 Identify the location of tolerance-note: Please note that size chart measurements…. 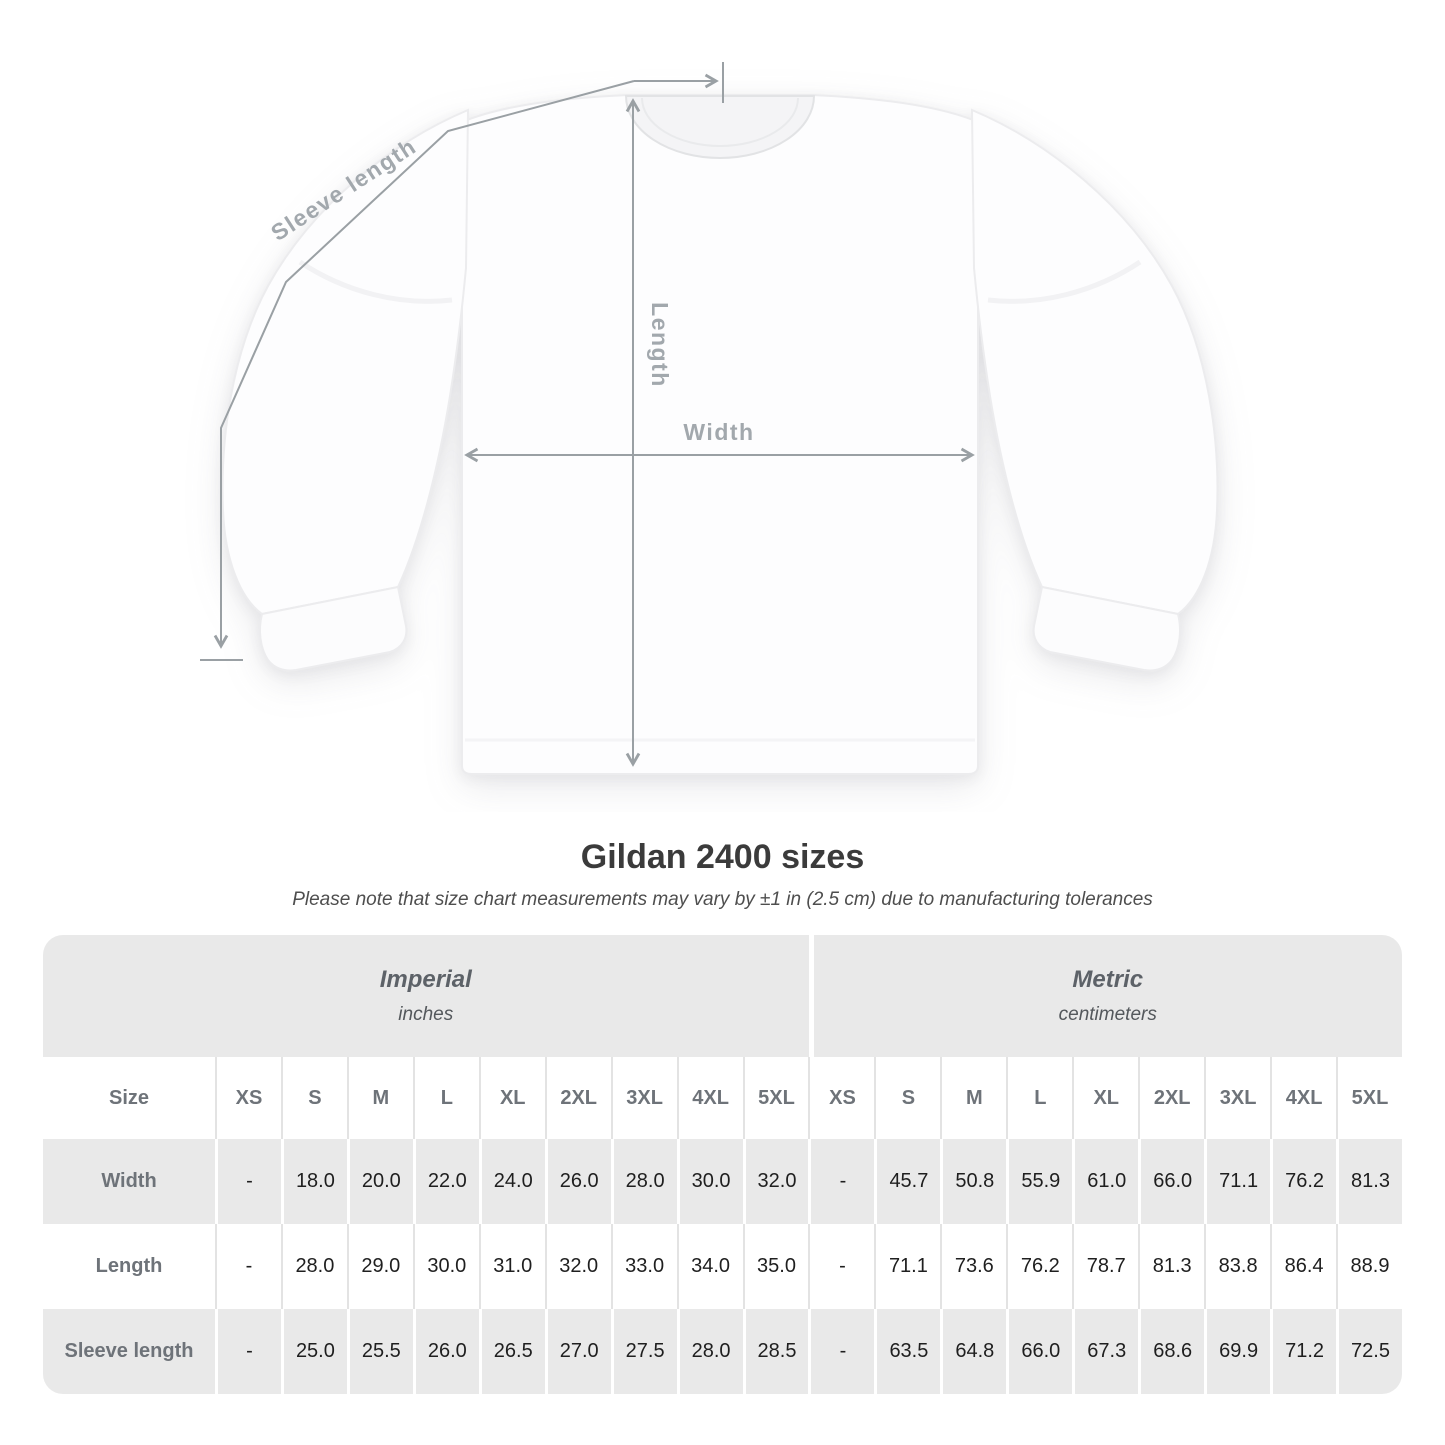
(722, 899).